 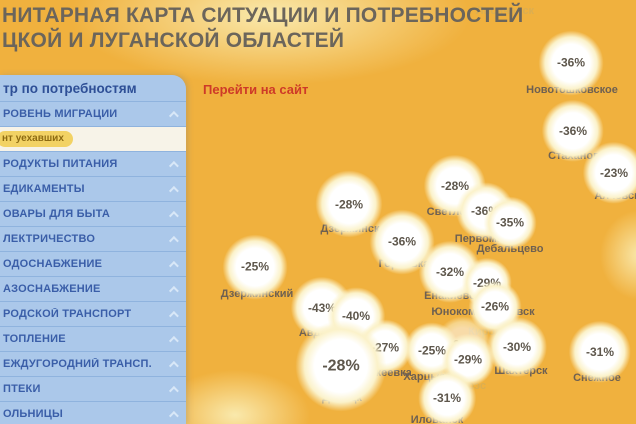 I want to click on sidebar-item-3: ОВАРЫ ДЛЯ БЫТА, so click(x=93, y=214).